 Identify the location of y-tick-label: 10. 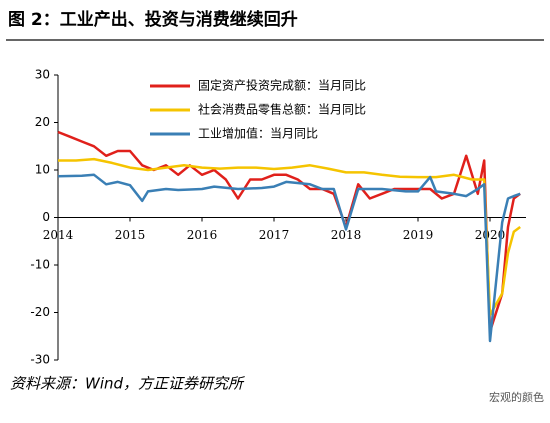
(42, 170).